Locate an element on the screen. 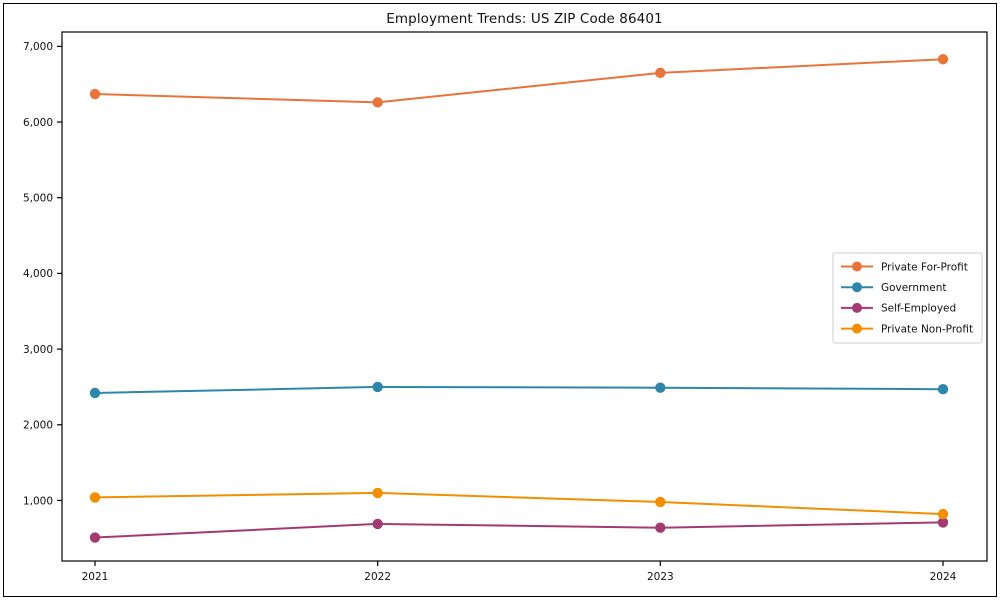 This screenshot has width=1000, height=600. y-tick-label: 4,000 is located at coordinates (38, 274).